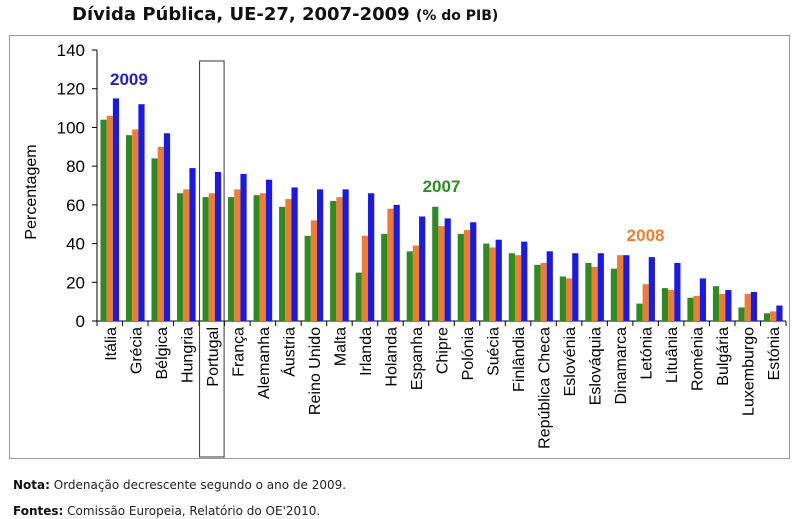 This screenshot has height=519, width=799. I want to click on title-text: Dívida Pública, UE-27, 2007-2009, so click(241, 14).